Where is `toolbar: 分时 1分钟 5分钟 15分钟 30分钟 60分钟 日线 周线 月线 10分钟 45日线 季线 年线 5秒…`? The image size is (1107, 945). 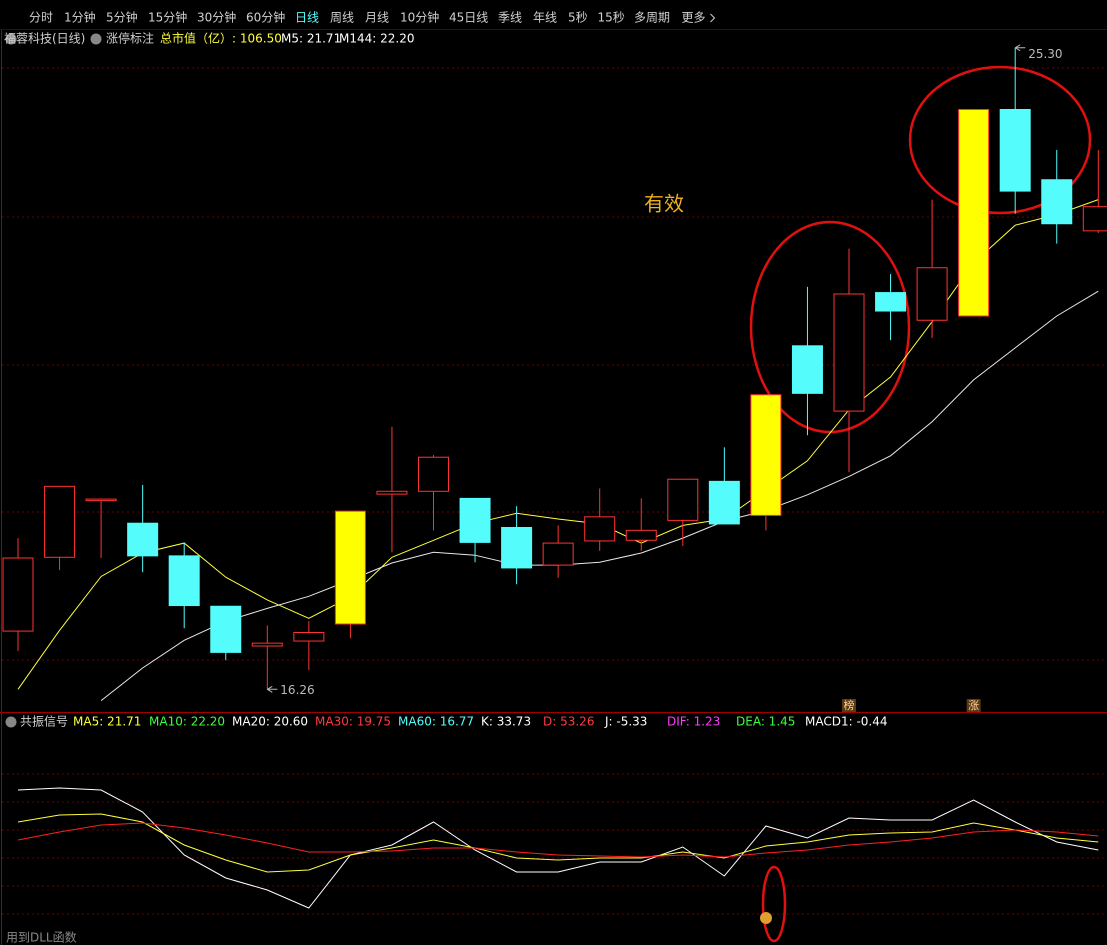 toolbar: 分时 1分钟 5分钟 15分钟 30分钟 60分钟 日线 周线 月线 10分钟 45日线 季线 年线 5秒… is located at coordinates (372, 17).